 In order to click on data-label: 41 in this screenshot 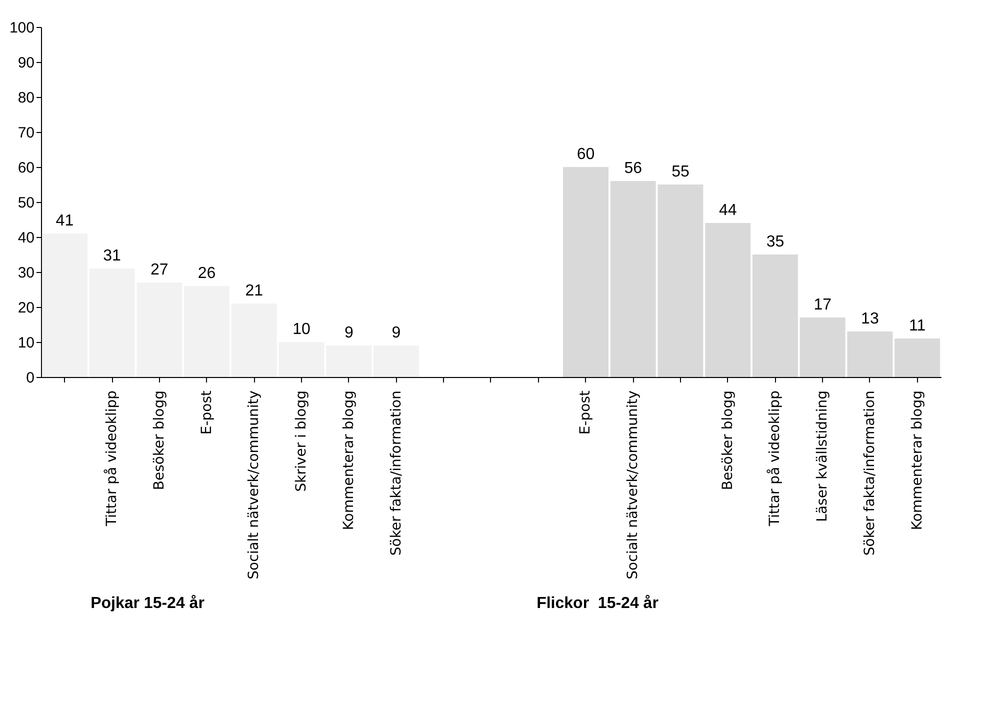, I will do `click(65, 221)`.